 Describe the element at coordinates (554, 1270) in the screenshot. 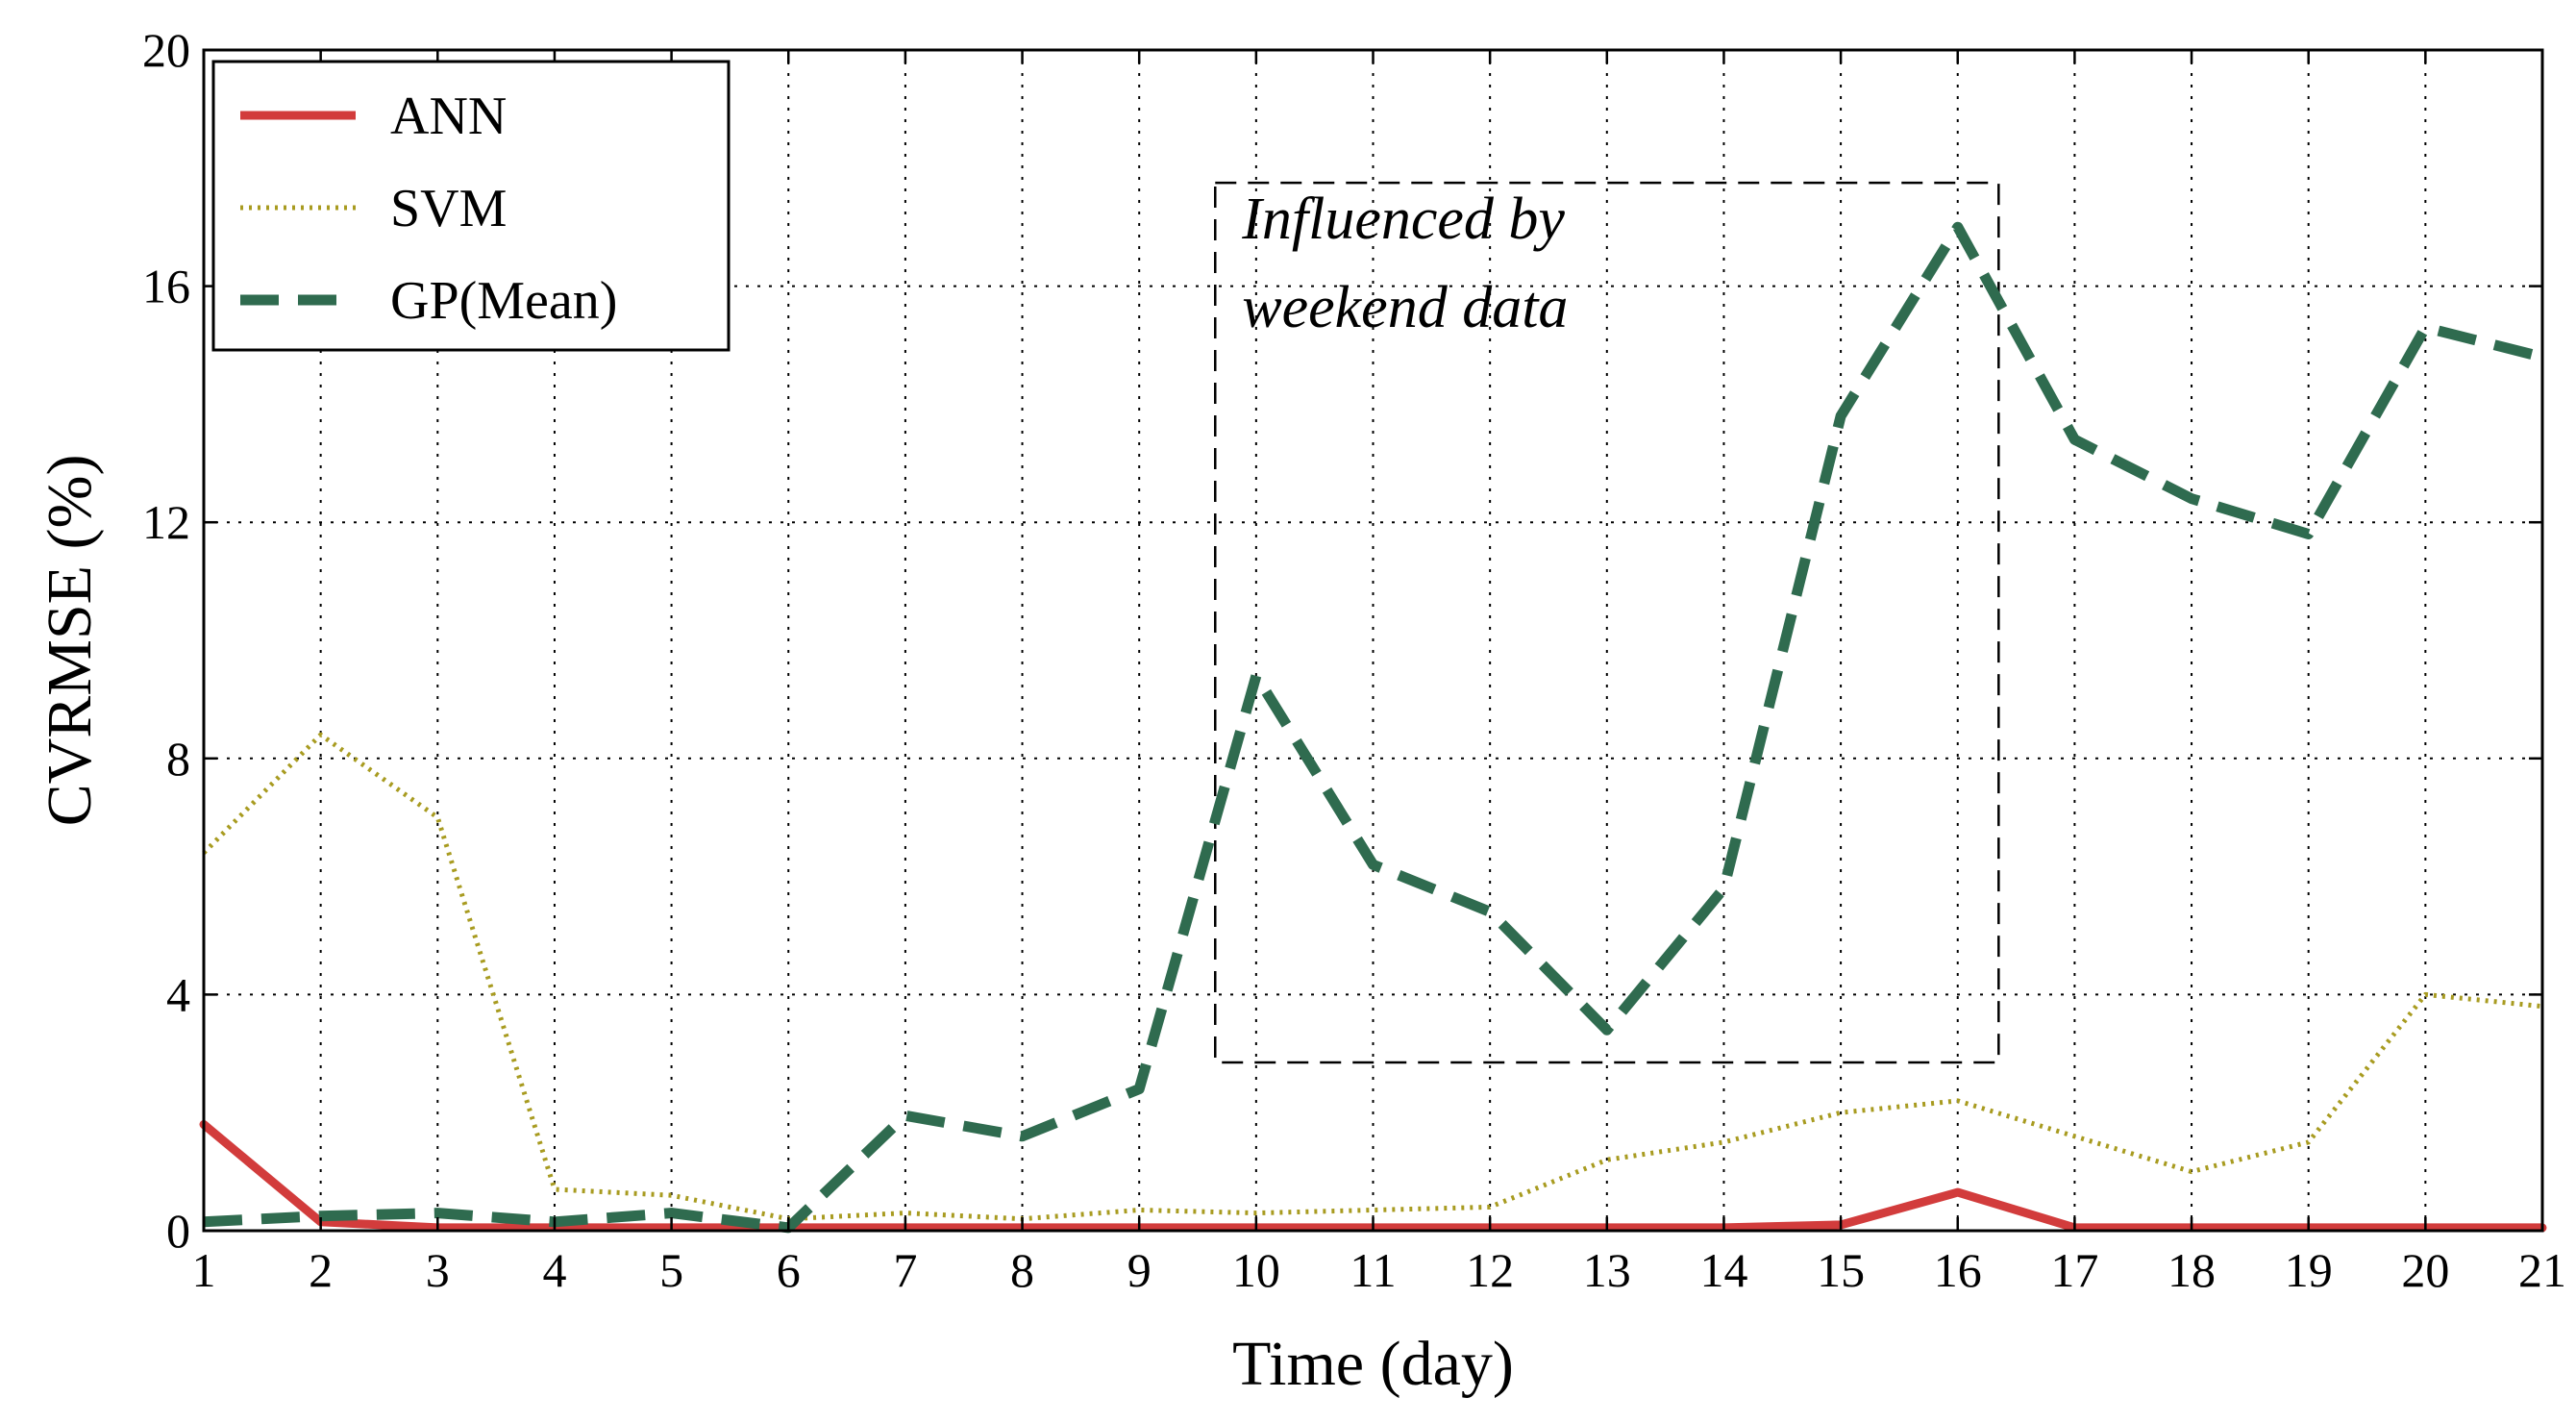

I see `x-tick-label-4: 4` at that location.